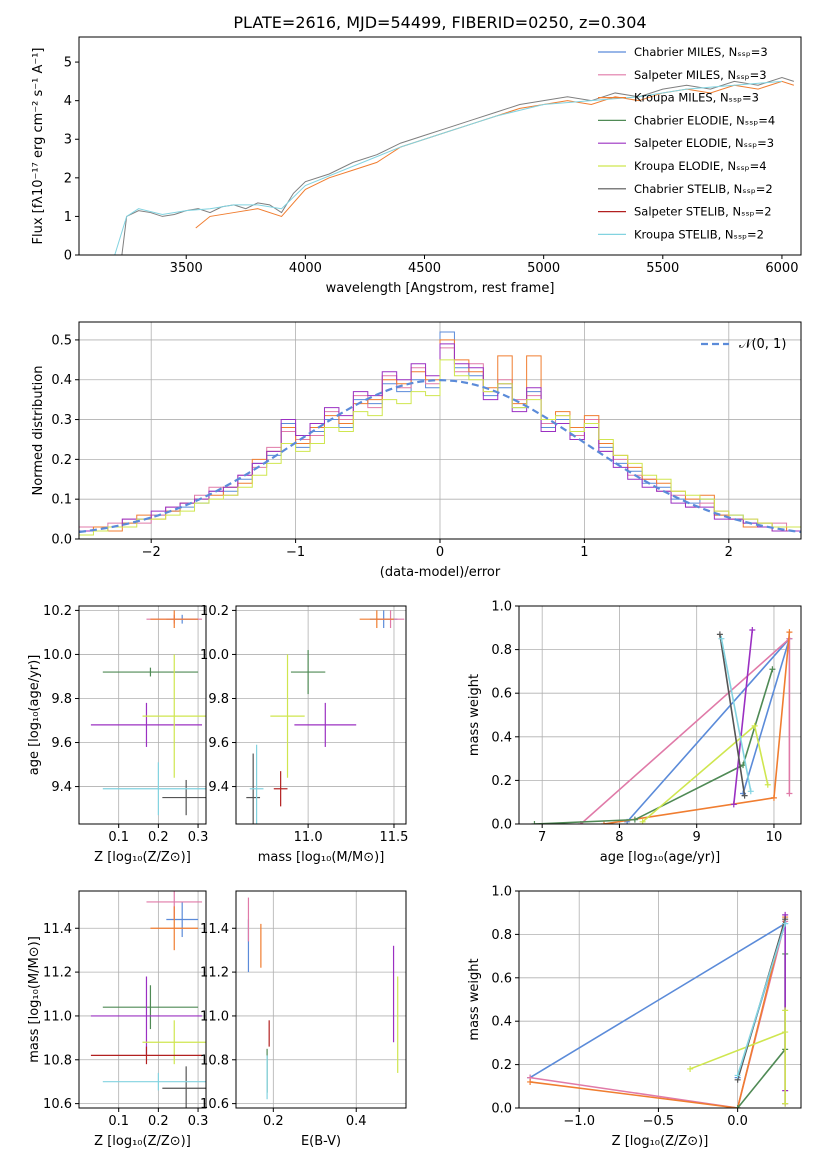 The image size is (819, 1170). What do you see at coordinates (619, 837) in the screenshot?
I see `x-tick-label: 8` at bounding box center [619, 837].